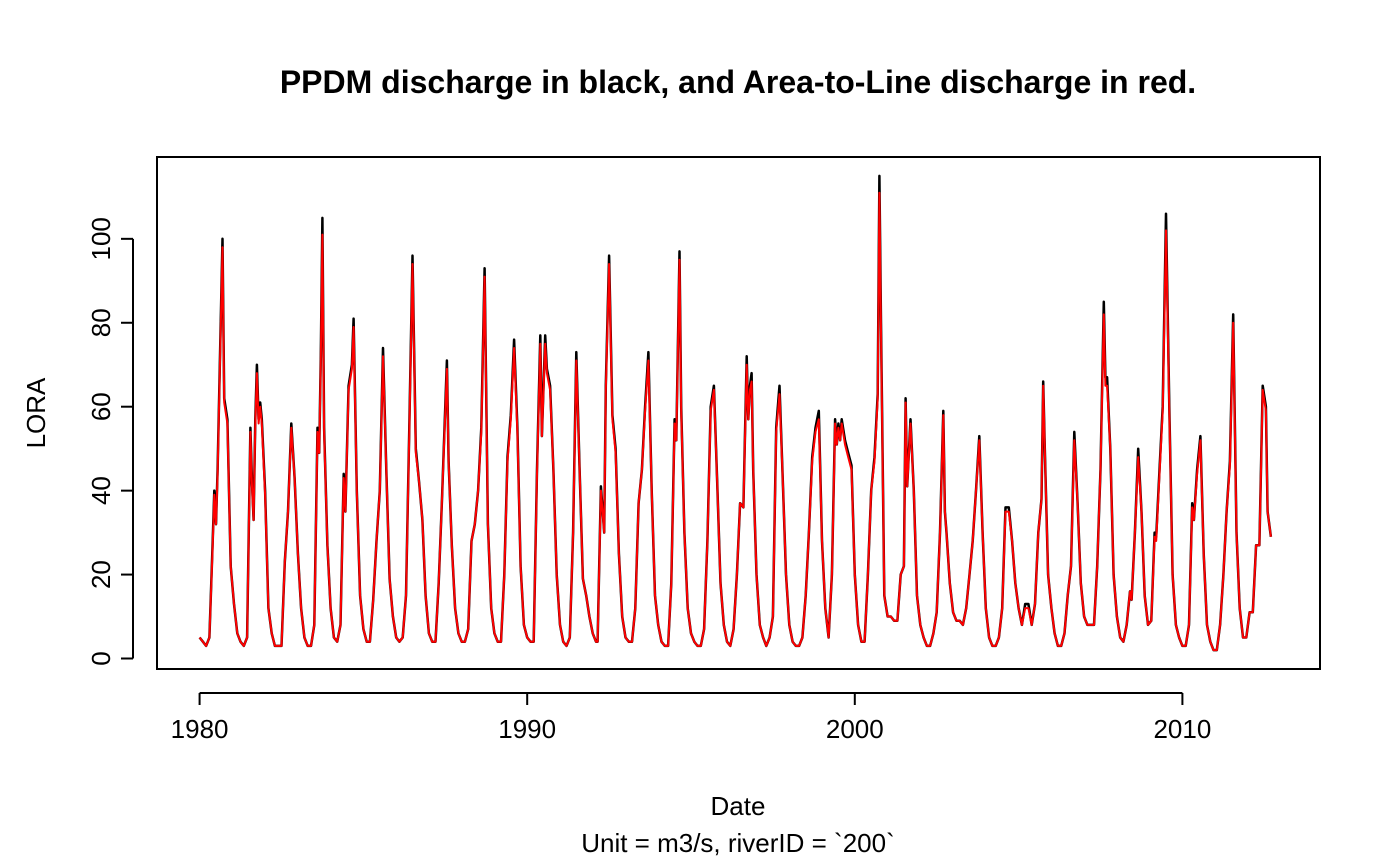 The image size is (1400, 865). I want to click on y-tick-label: 40, so click(101, 490).